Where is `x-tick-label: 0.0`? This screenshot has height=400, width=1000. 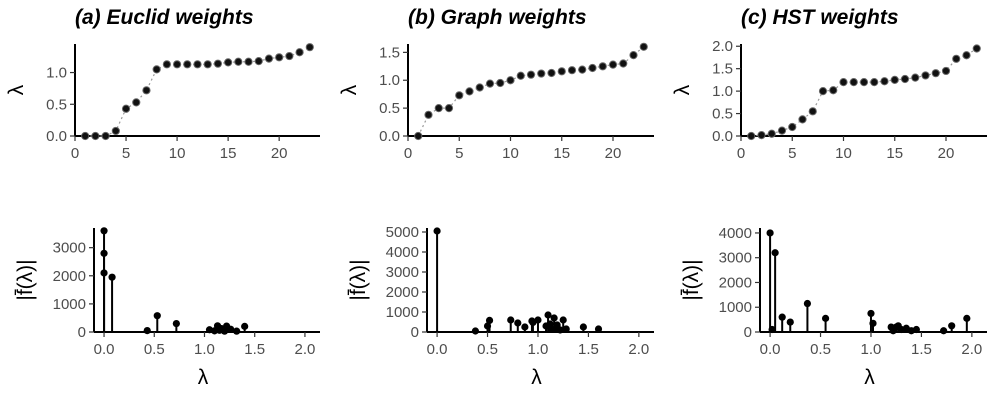
x-tick-label: 0.0 is located at coordinates (437, 349).